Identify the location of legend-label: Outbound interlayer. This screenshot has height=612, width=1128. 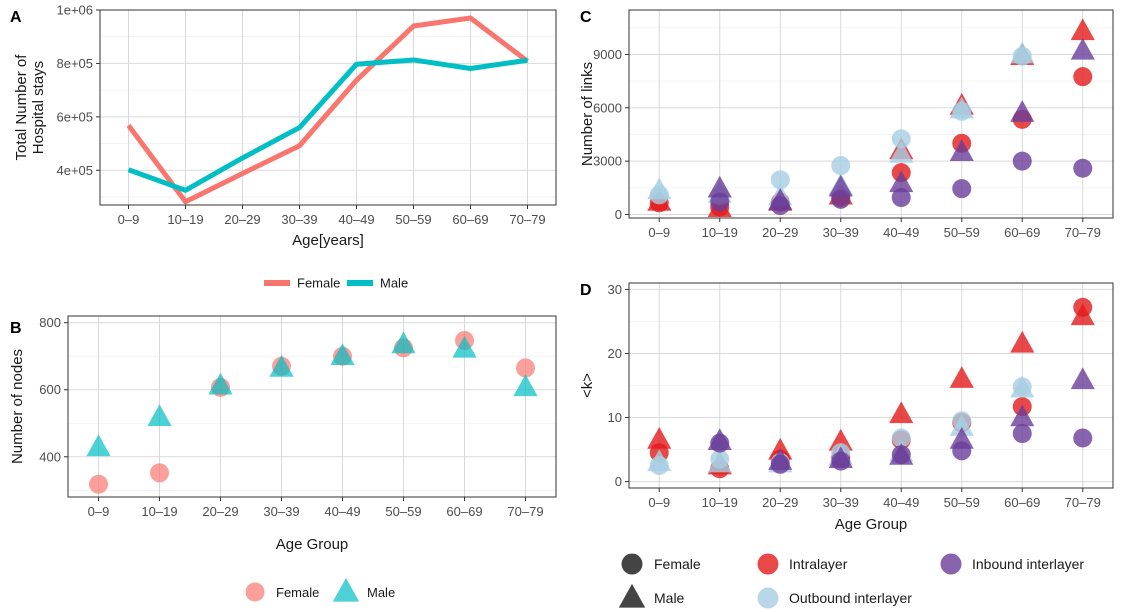
(850, 598).